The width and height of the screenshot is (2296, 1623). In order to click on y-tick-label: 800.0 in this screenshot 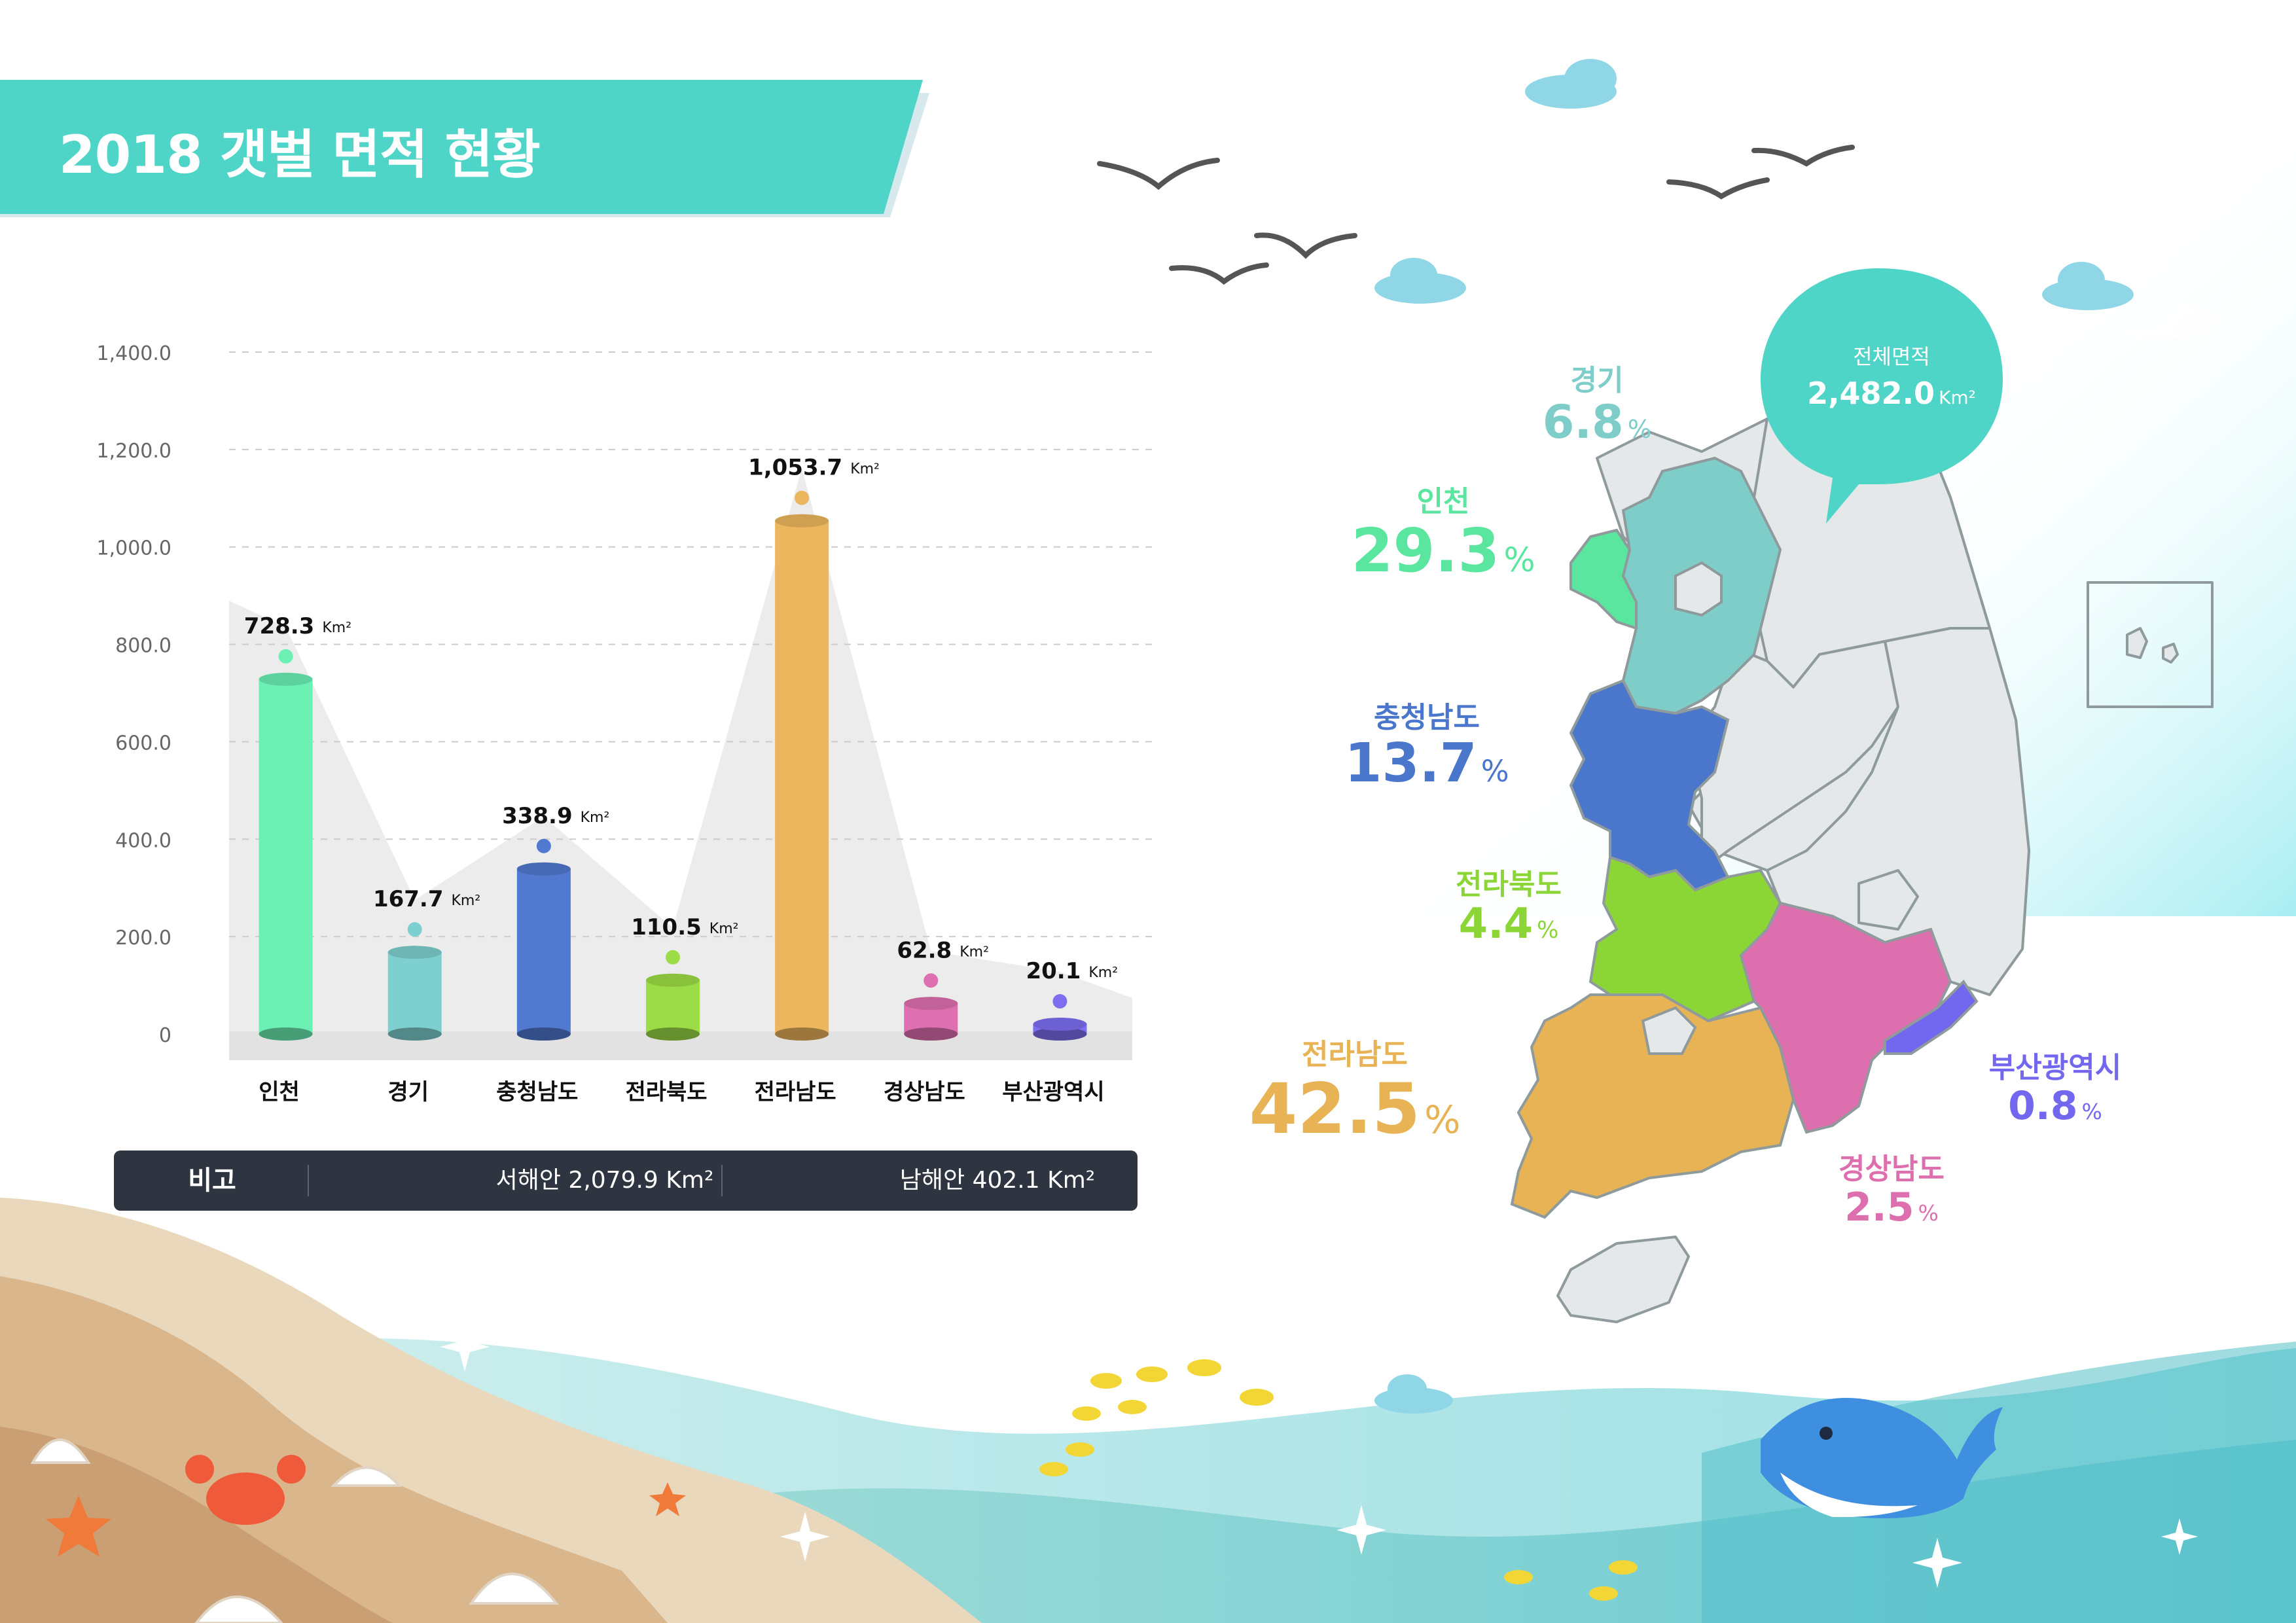, I will do `click(143, 646)`.